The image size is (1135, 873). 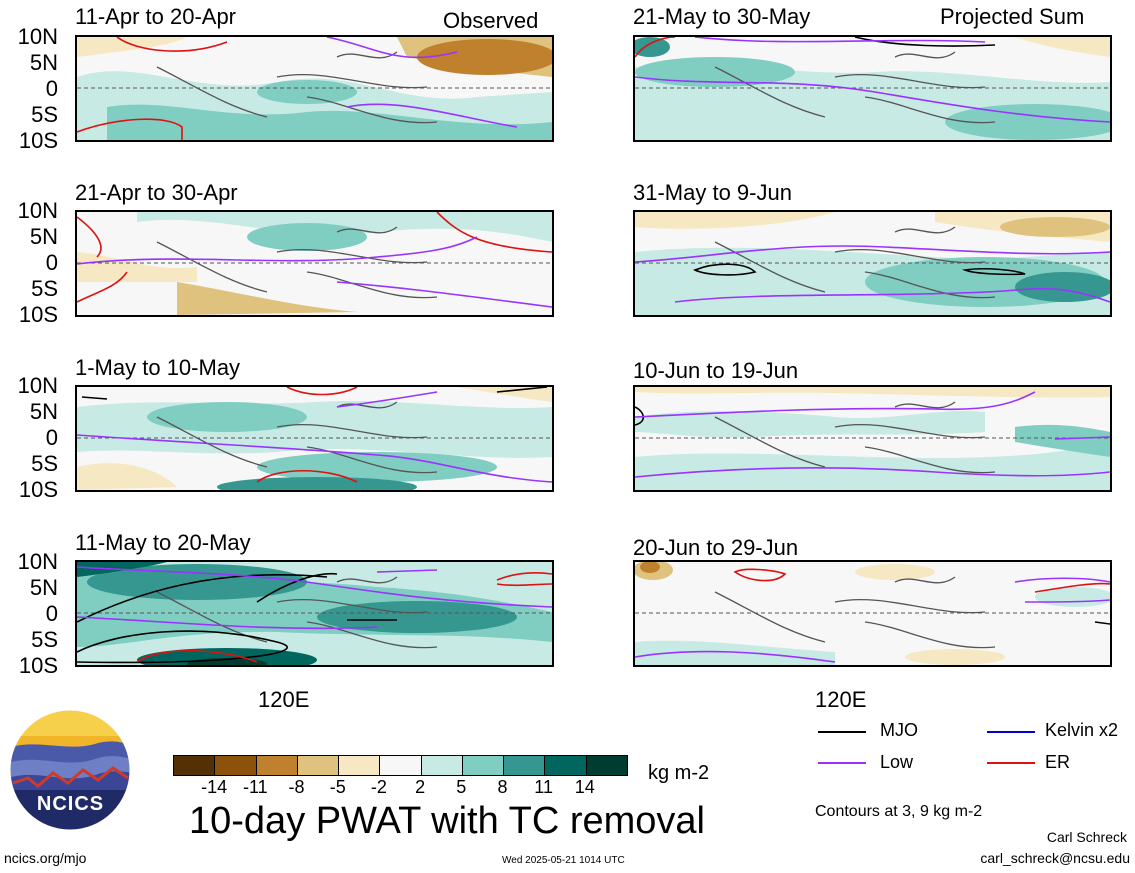 I want to click on legend-swatch-kelvin, so click(x=1011, y=732).